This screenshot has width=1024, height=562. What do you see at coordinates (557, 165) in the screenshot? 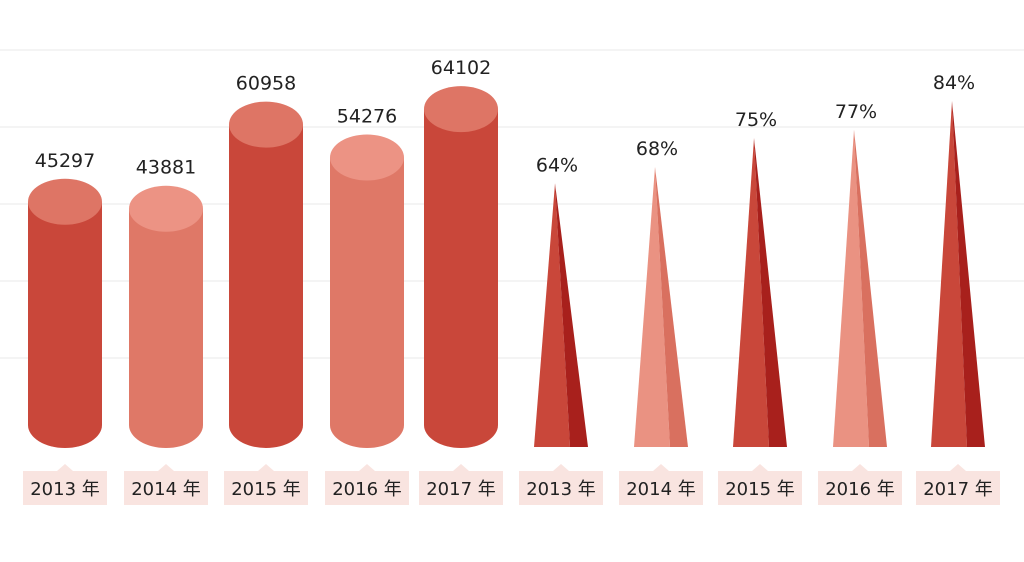
I see `data-label: 64%` at bounding box center [557, 165].